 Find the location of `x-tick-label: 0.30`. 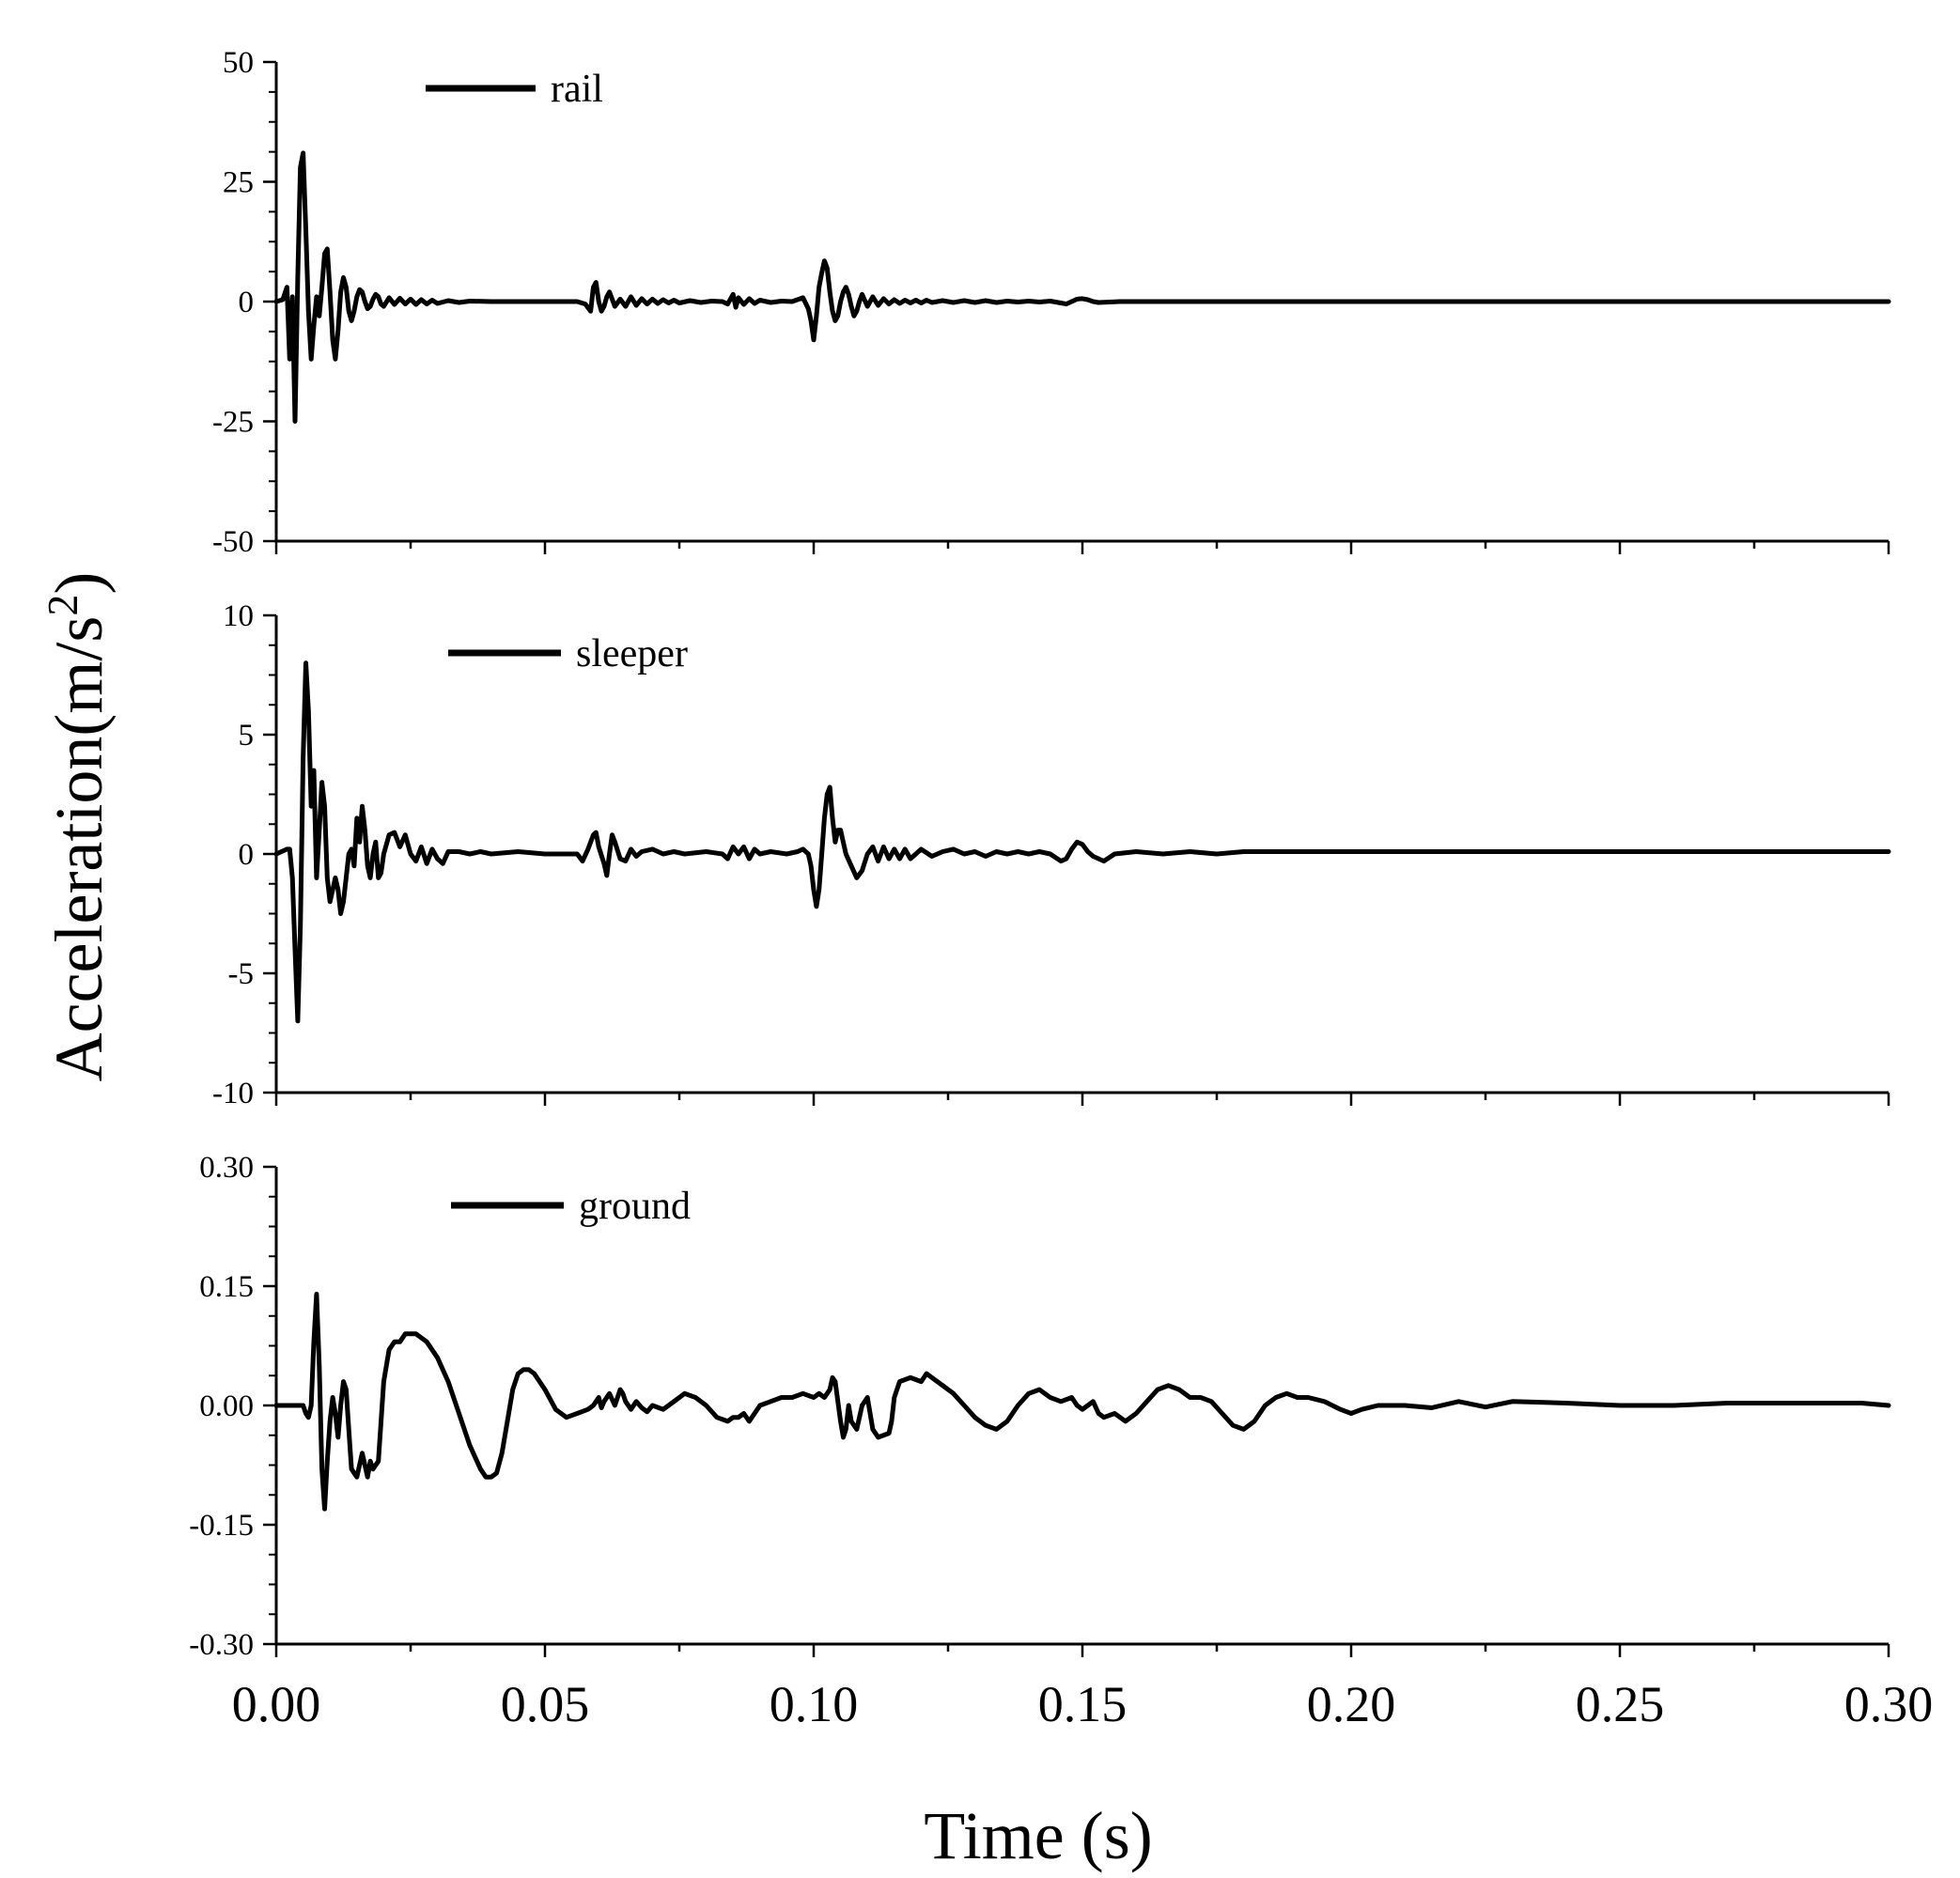

x-tick-label: 0.30 is located at coordinates (1889, 1704).